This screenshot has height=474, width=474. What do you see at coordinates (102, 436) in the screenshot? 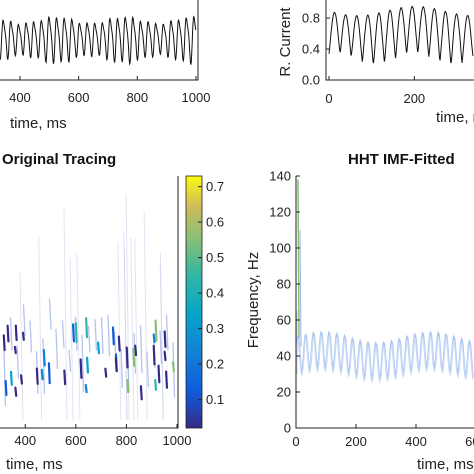
I see `x-ticks-bottom-left: 400 600 800 1000` at bounding box center [102, 436].